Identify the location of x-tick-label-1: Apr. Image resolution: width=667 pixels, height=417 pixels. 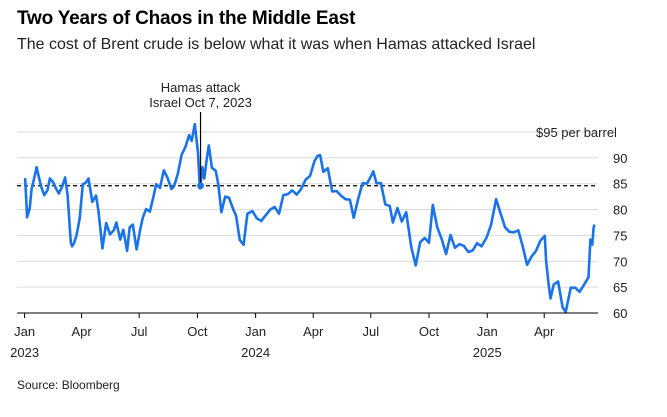
(81, 331).